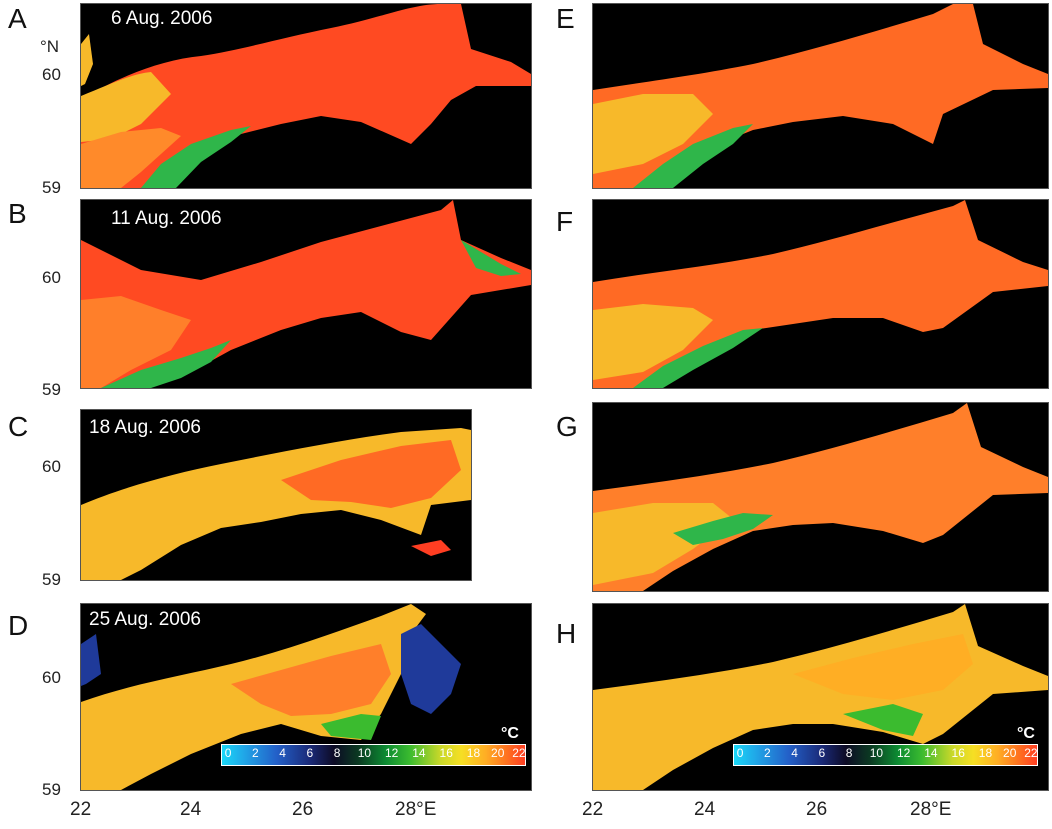 Image resolution: width=1052 pixels, height=829 pixels. What do you see at coordinates (18, 625) in the screenshot?
I see `panel-letter-d: D` at bounding box center [18, 625].